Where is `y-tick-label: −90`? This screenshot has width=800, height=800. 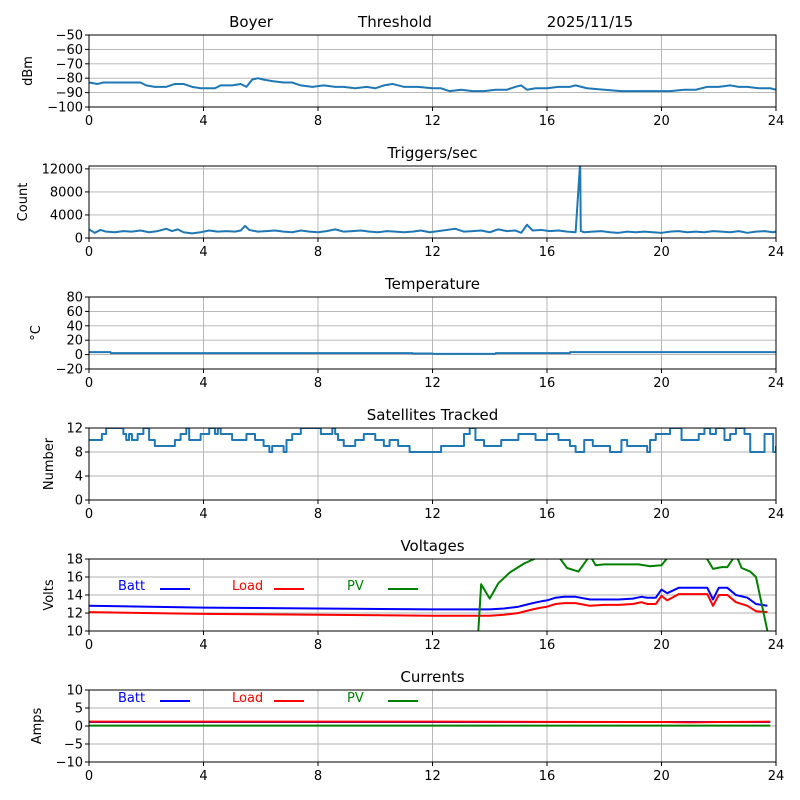 y-tick-label: −90 is located at coordinates (69, 93).